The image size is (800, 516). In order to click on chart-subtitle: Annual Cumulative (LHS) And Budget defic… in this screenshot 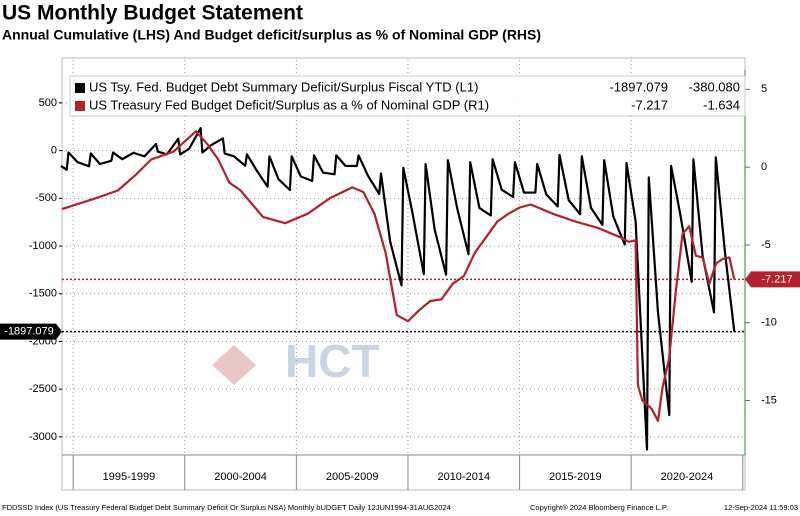, I will do `click(271, 35)`.